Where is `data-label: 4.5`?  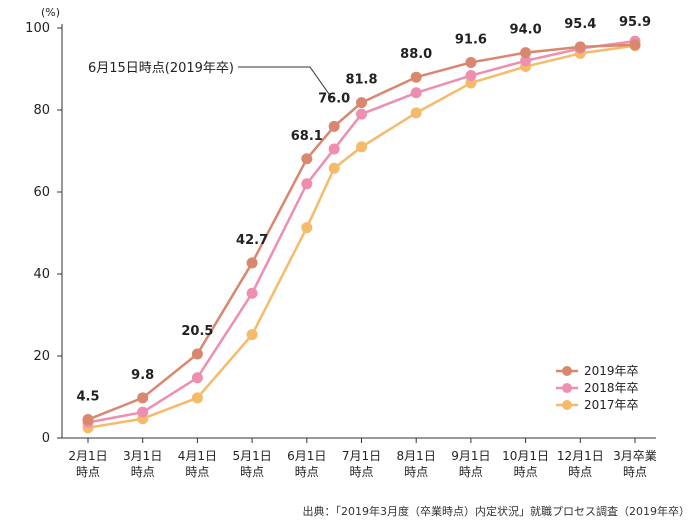 data-label: 4.5 is located at coordinates (87, 397).